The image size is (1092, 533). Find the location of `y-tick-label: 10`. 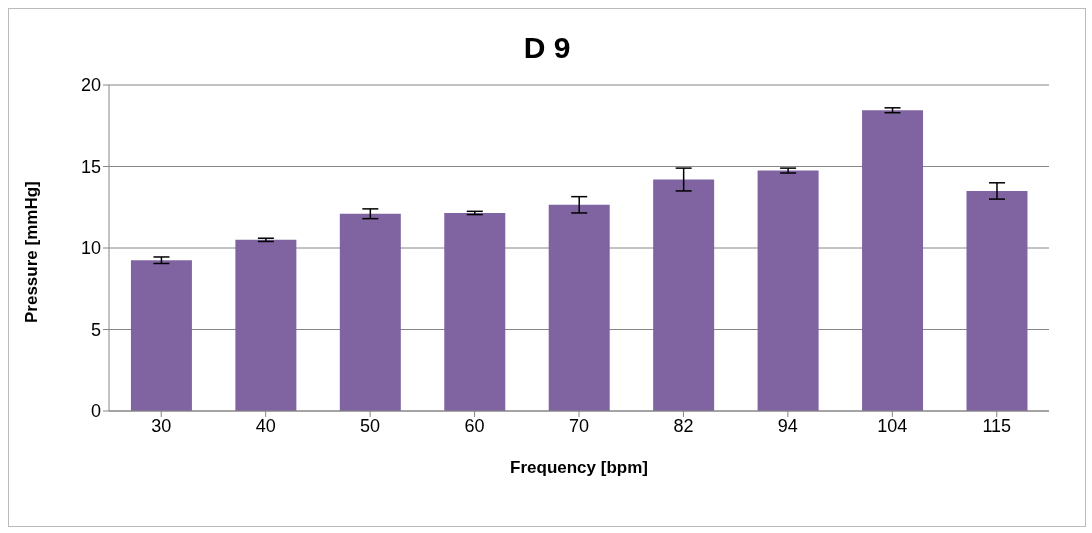

y-tick-label: 10 is located at coordinates (90, 248).